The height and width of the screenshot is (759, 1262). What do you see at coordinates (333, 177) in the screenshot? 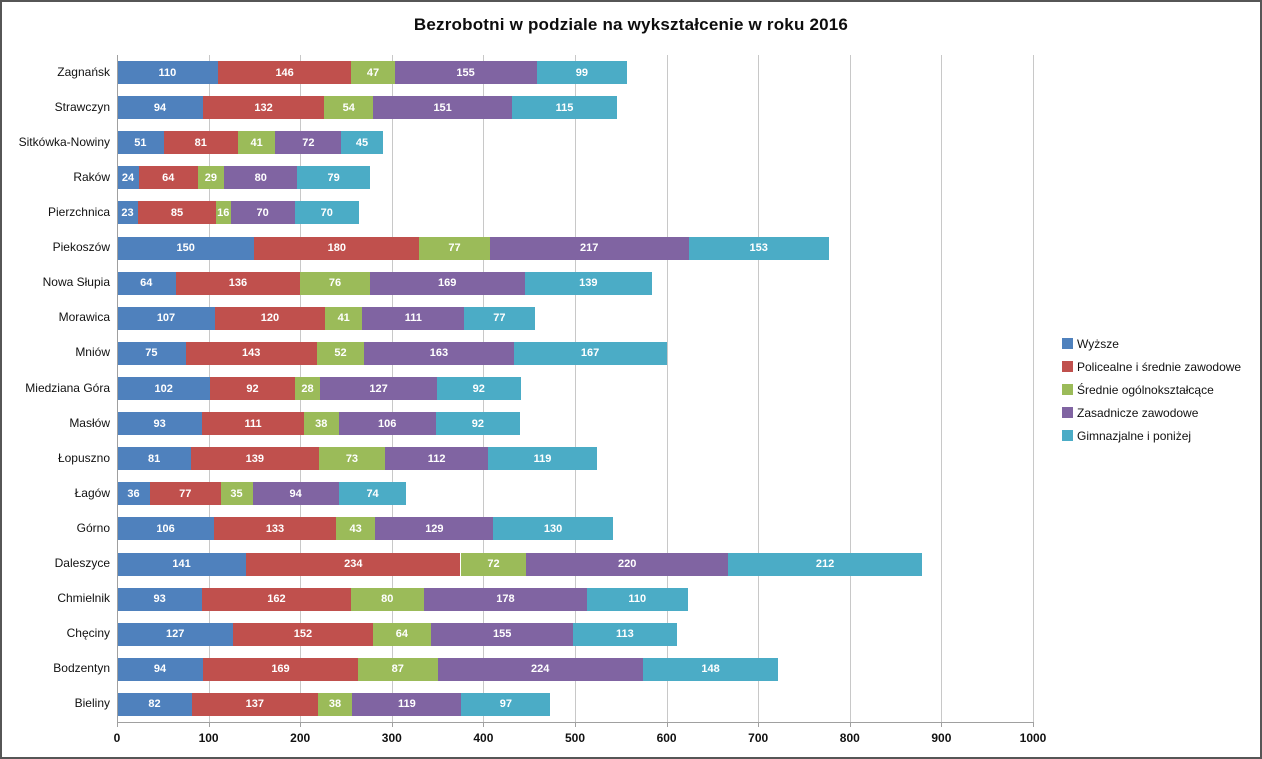
I see `bar-value-label: 79` at bounding box center [333, 177].